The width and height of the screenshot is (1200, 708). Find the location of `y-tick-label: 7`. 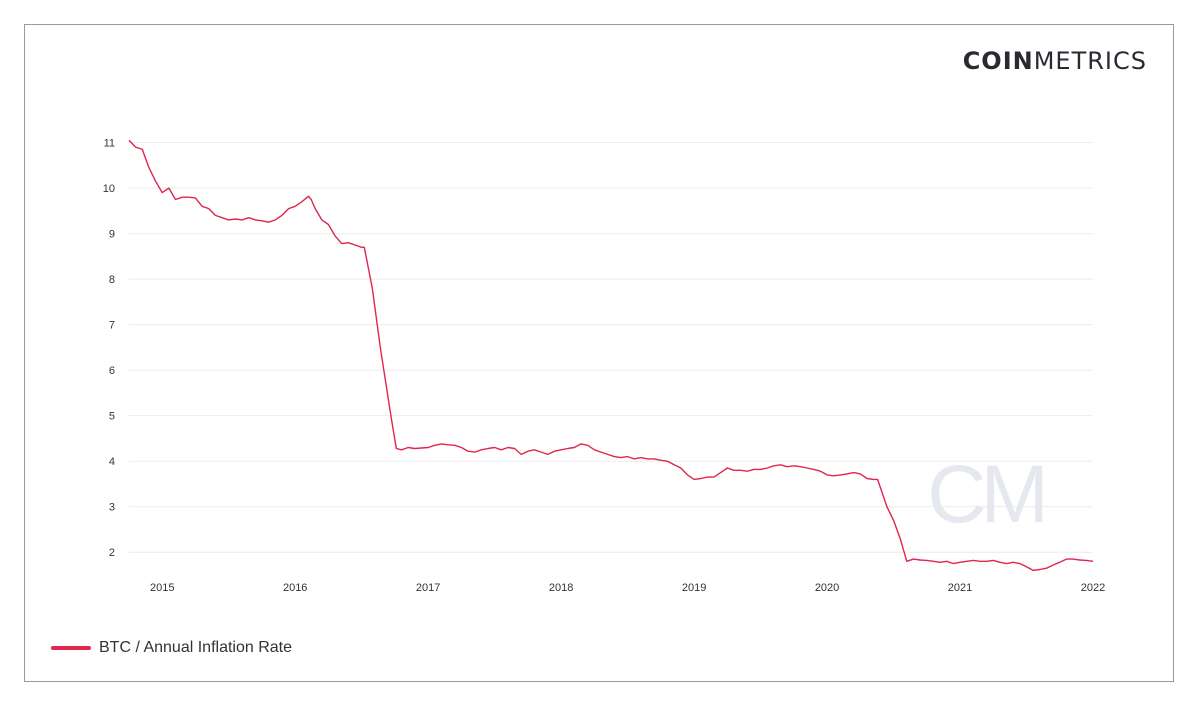

y-tick-label: 7 is located at coordinates (112, 326).